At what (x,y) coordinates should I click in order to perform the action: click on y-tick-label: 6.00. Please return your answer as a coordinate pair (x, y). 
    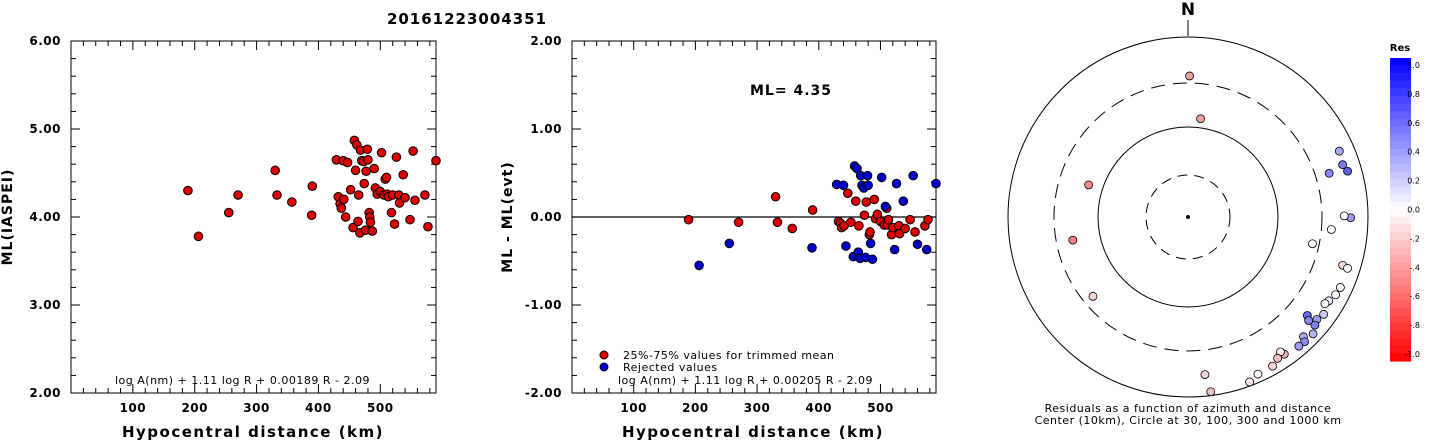
    Looking at the image, I should click on (45, 41).